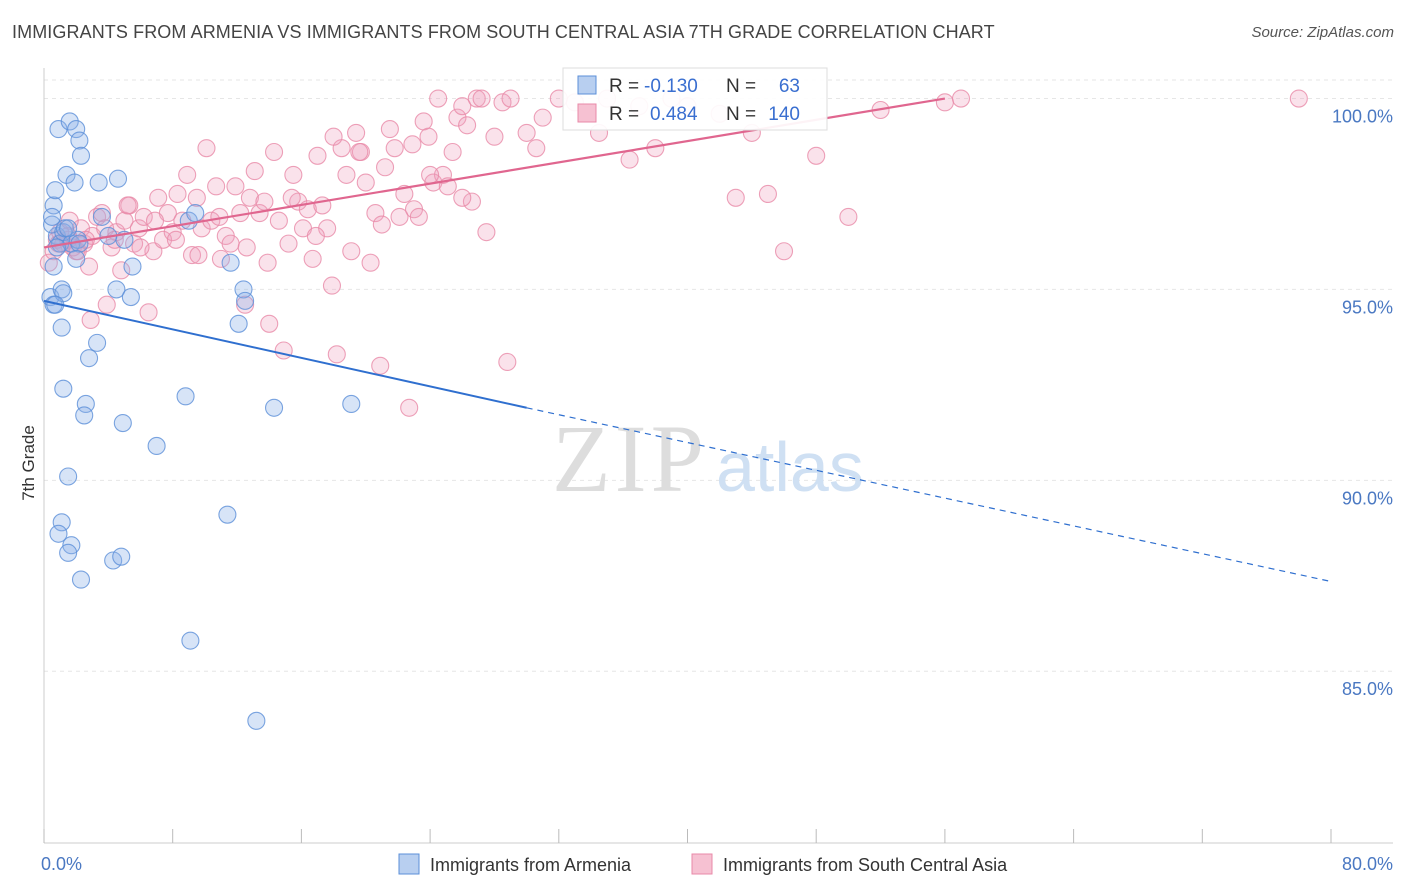  What do you see at coordinates (587, 85) in the screenshot?
I see `stats-swatch-blue` at bounding box center [587, 85].